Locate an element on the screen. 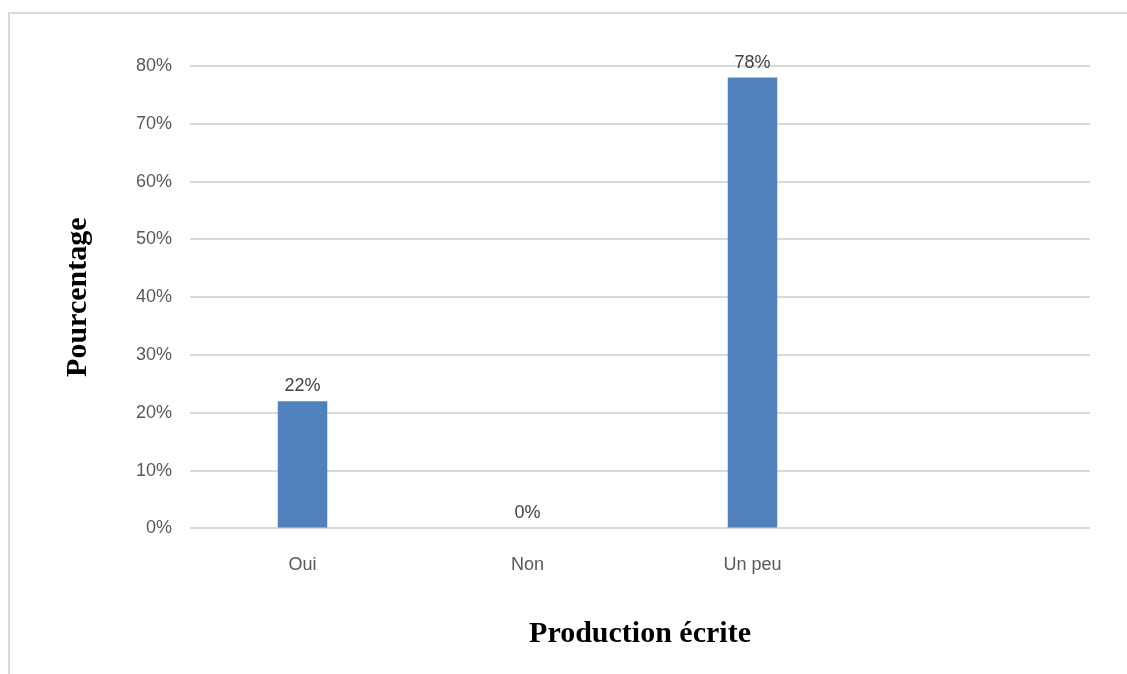 Image resolution: width=1127 pixels, height=674 pixels. y-tick-label: 60% is located at coordinates (154, 180).